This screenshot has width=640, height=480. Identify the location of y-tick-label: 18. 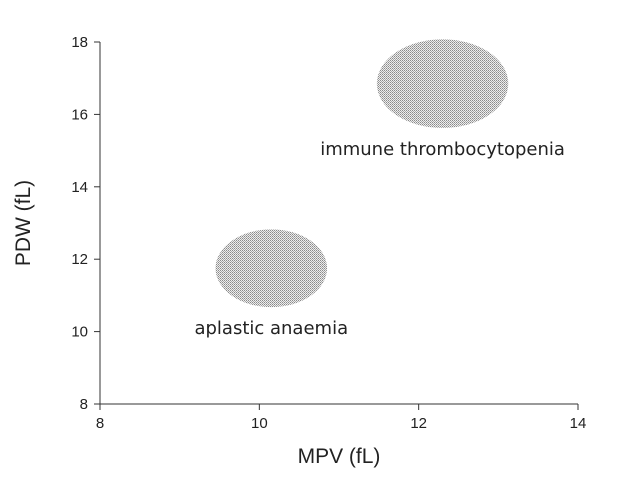
(79, 42).